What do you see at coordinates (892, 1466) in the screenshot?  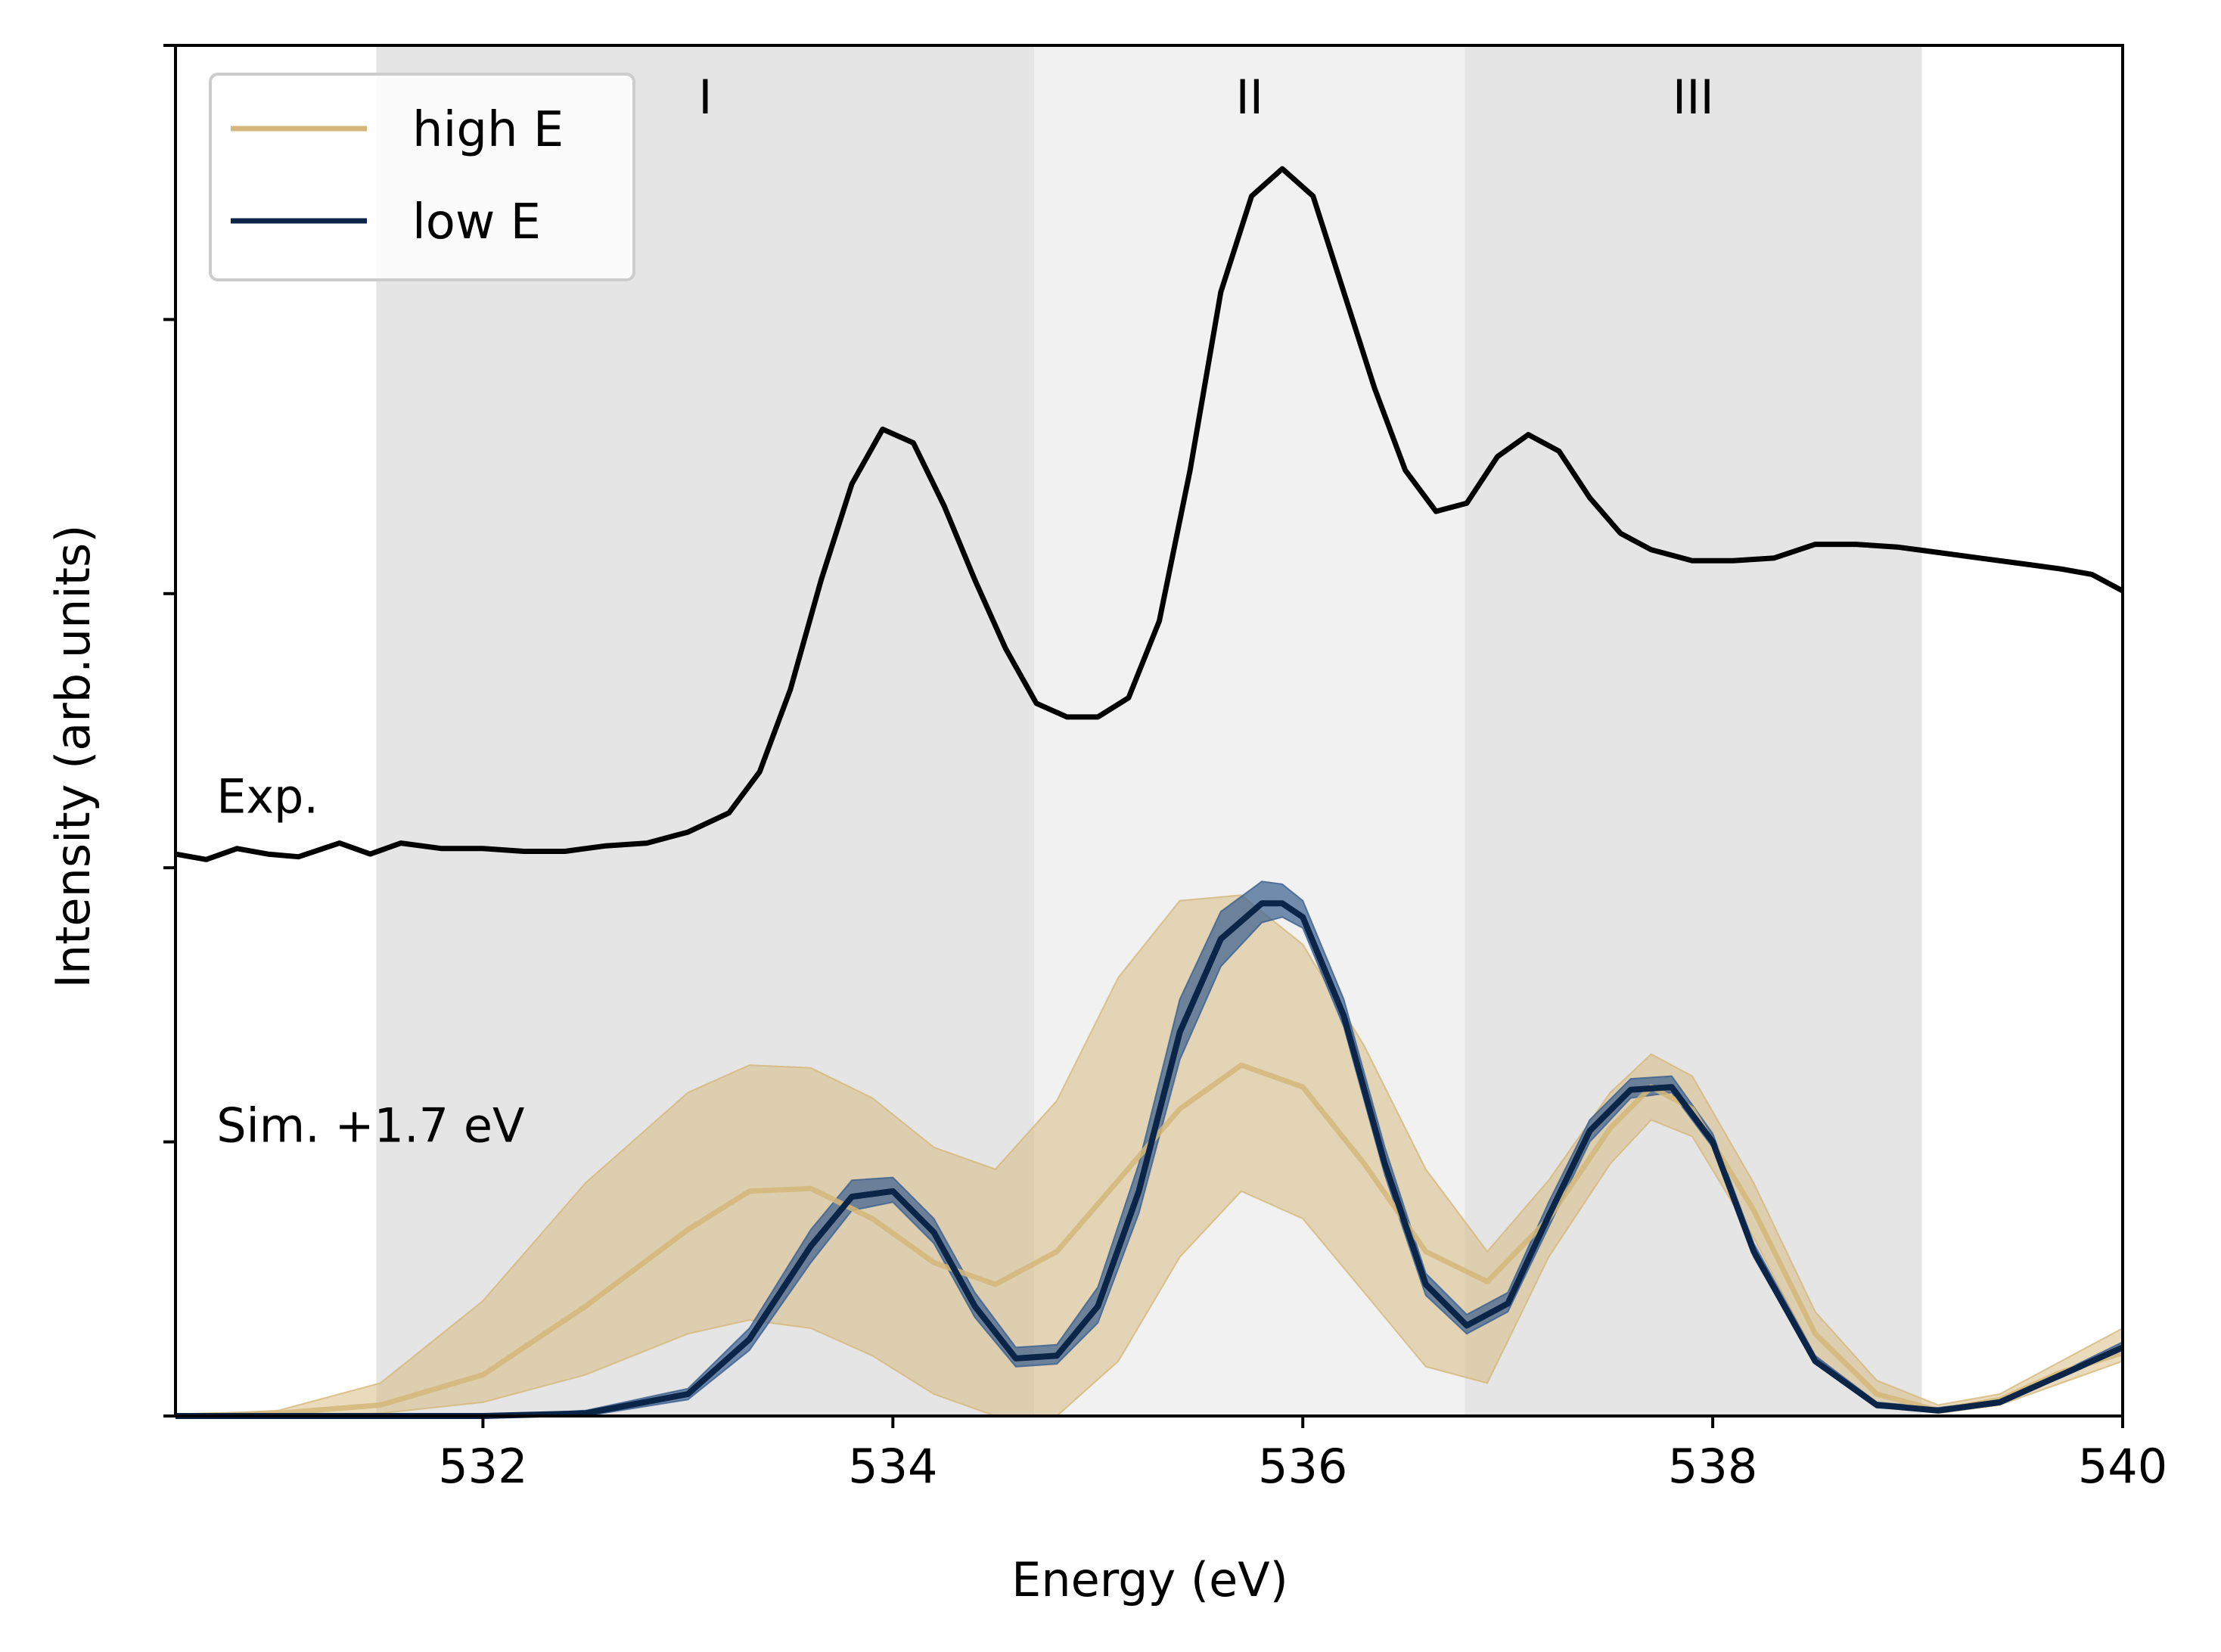 I see `x-tick-label: 534` at bounding box center [892, 1466].